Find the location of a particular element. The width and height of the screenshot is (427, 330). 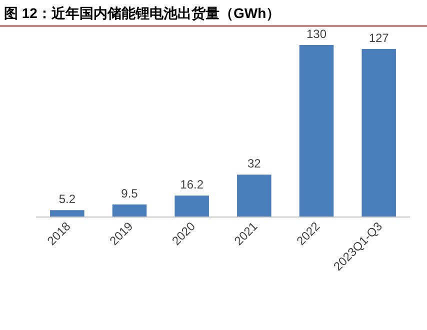

data-label: 127 is located at coordinates (378, 37).